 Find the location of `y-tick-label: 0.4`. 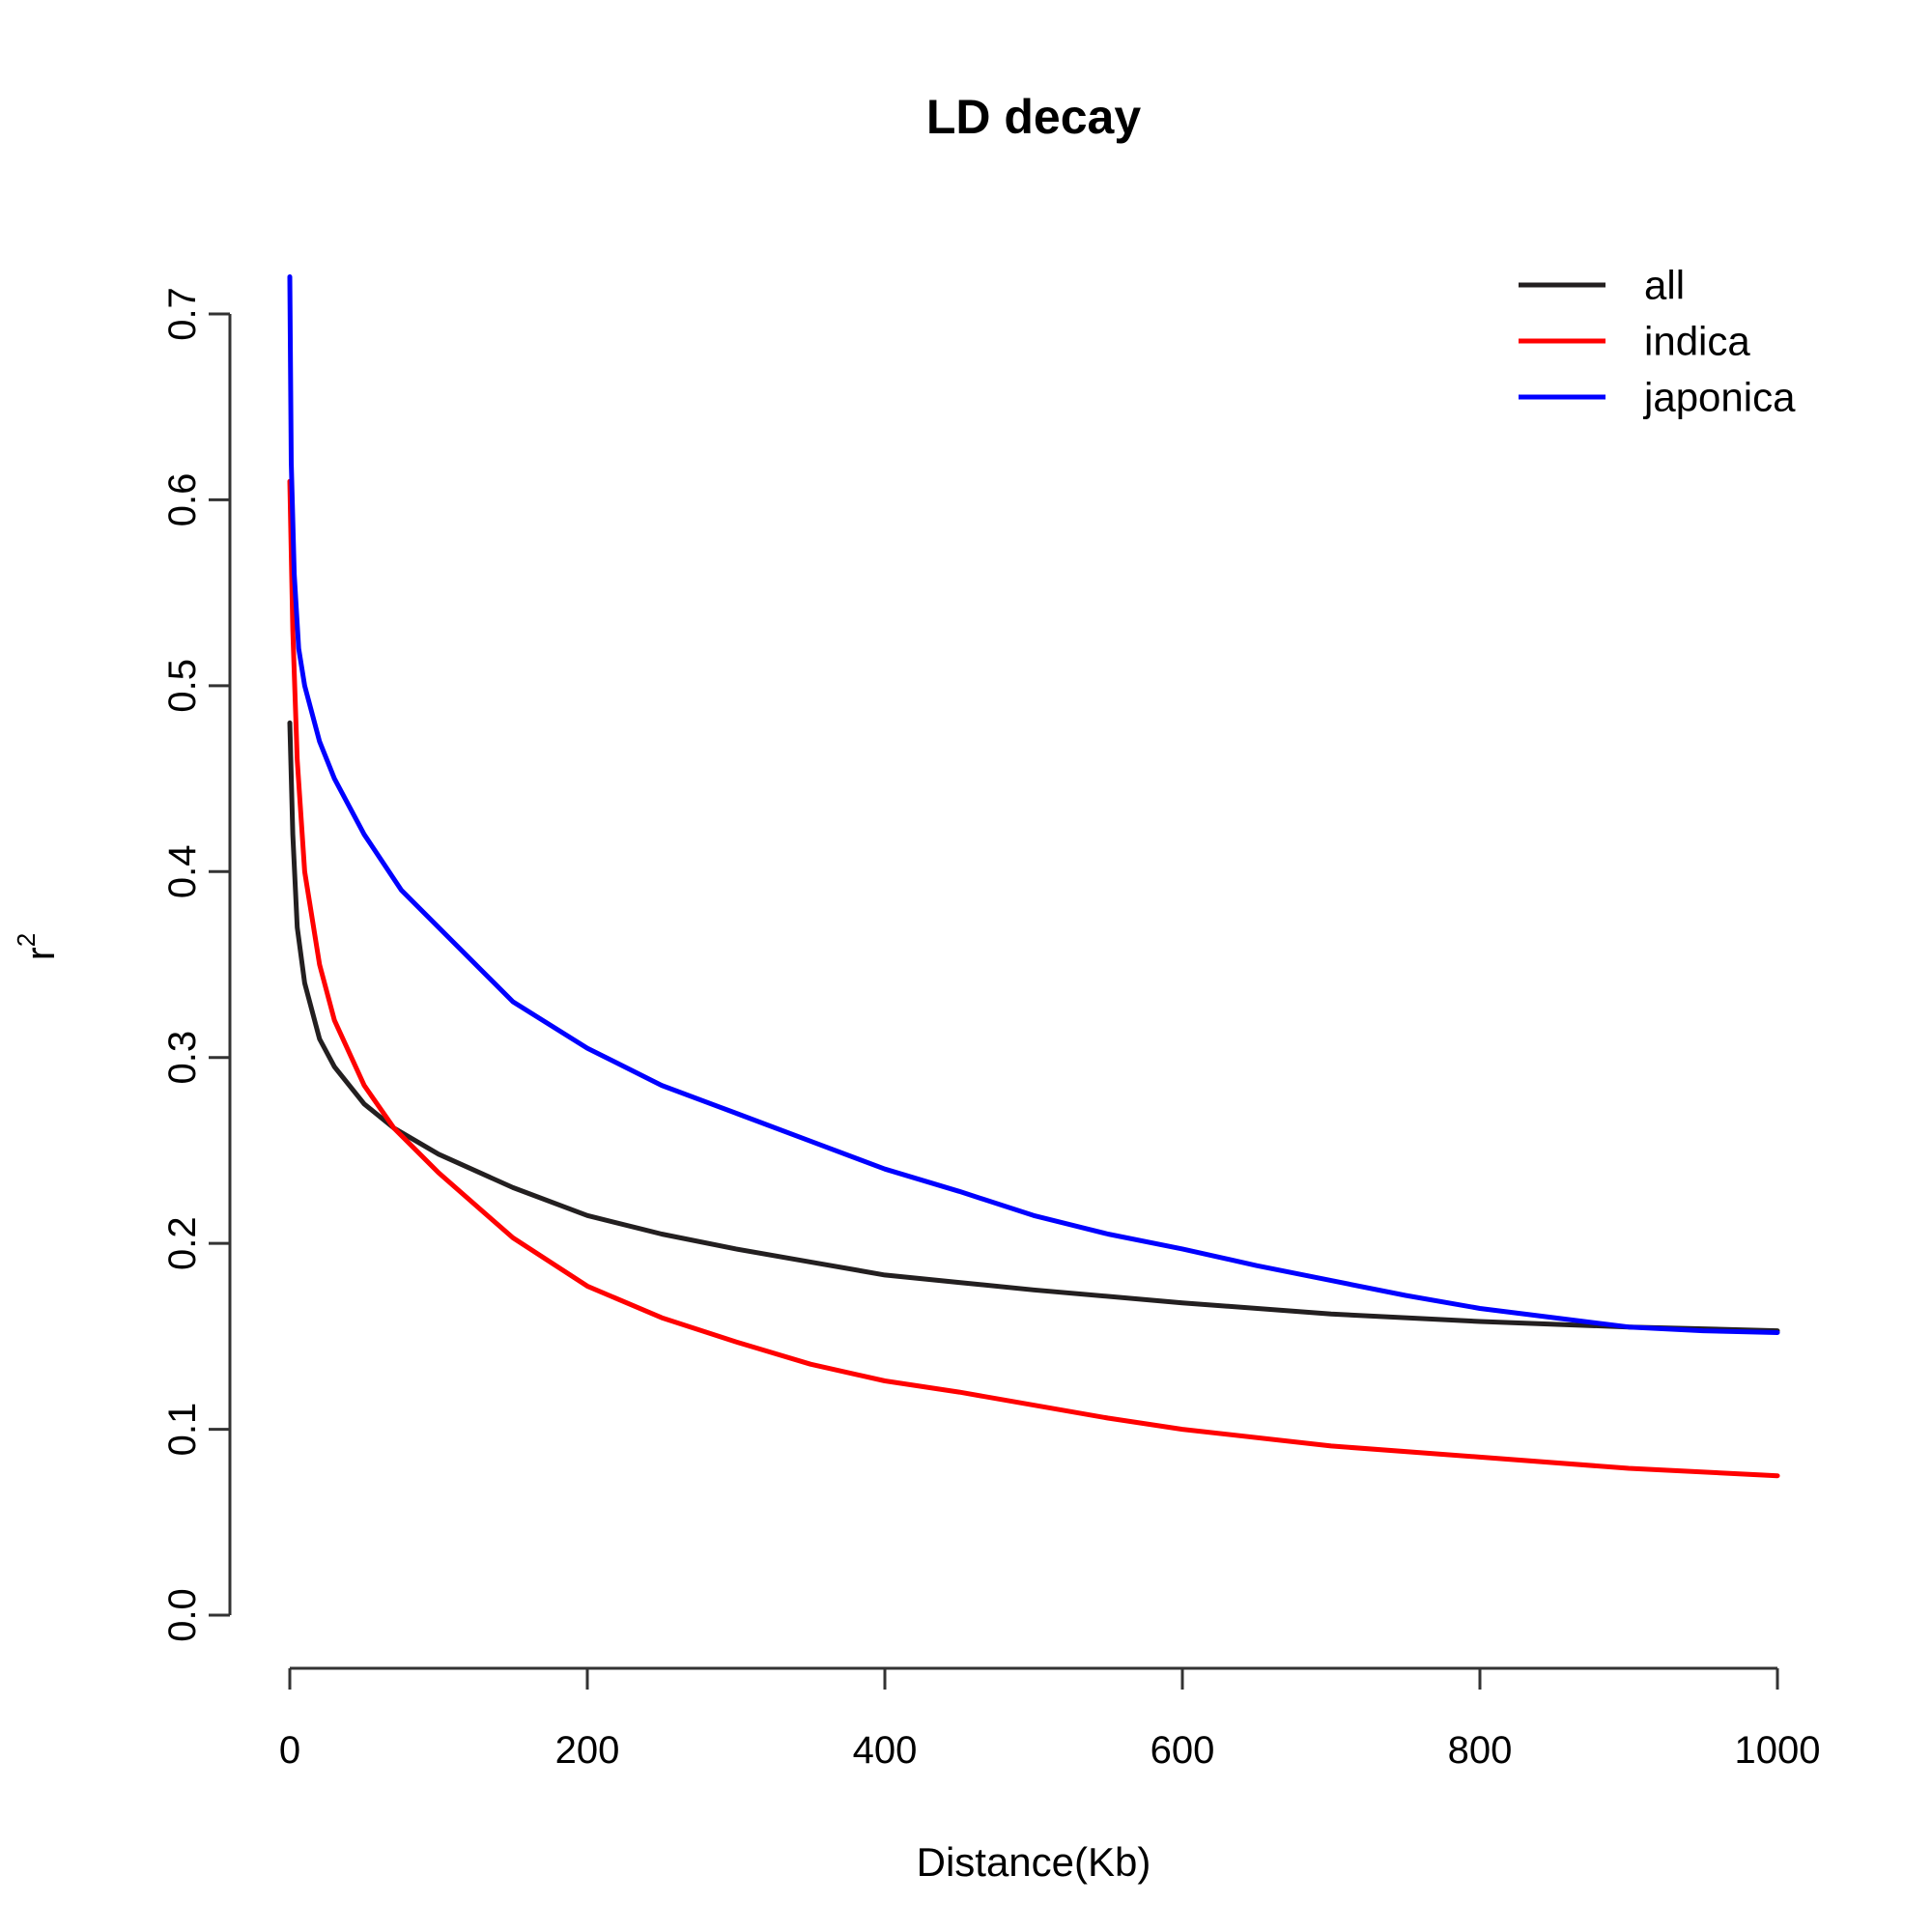

y-tick-label: 0.4 is located at coordinates (182, 871).